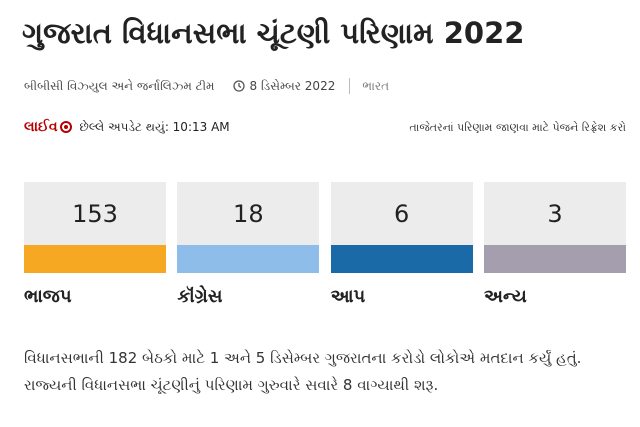  I want to click on live-bar: લાઈવ છેલ્લે અપડેટ થયું: 10:13 AM, so click(127, 127).